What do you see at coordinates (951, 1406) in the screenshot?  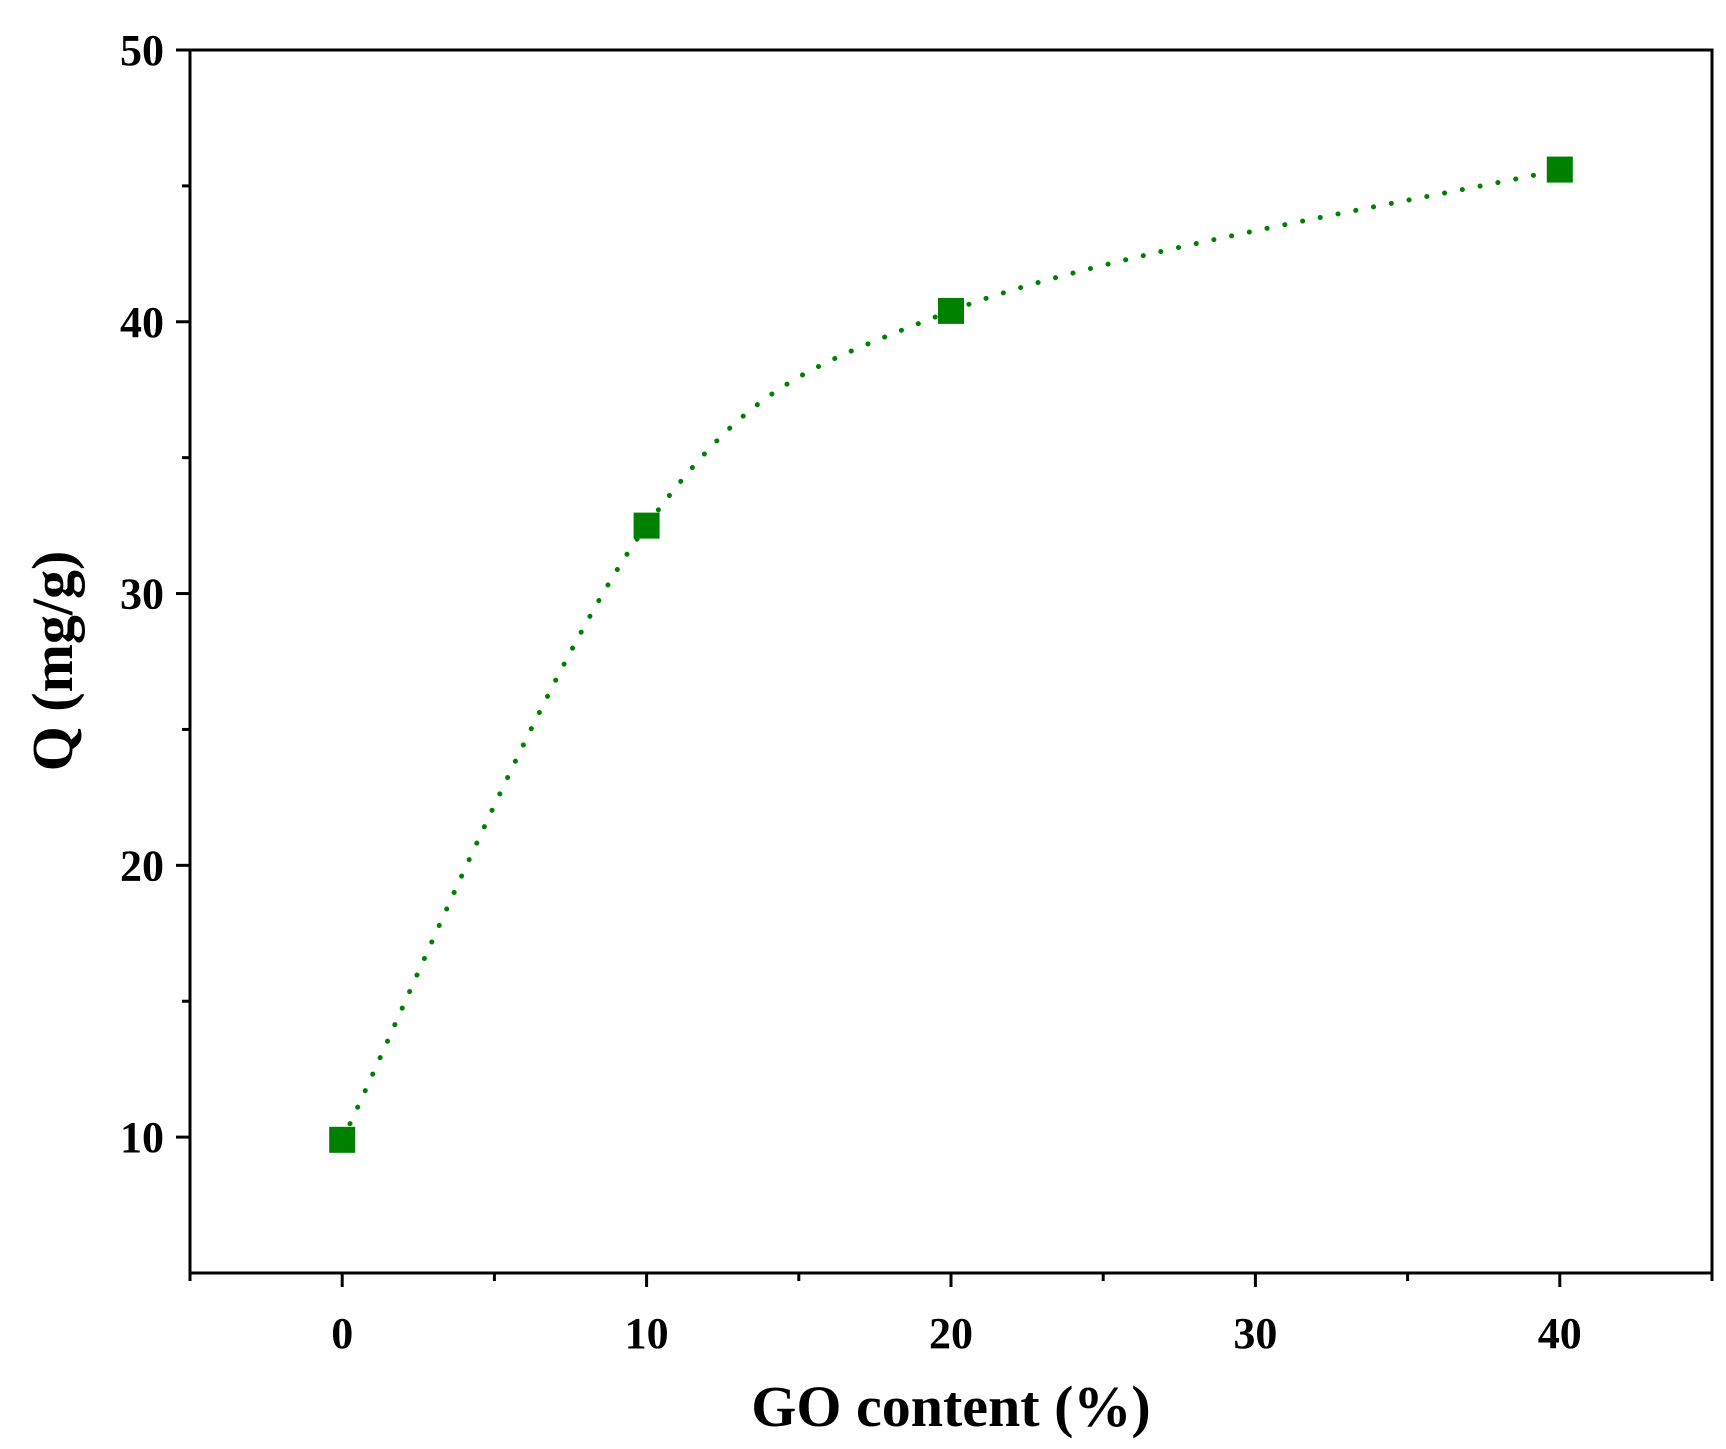 I see `x-axis-title: GO content (%)` at bounding box center [951, 1406].